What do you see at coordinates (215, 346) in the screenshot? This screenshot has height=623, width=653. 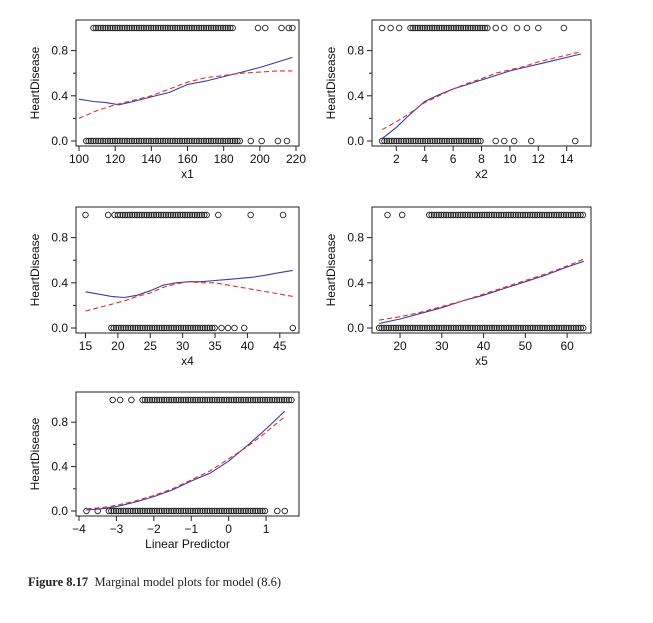 I see `x-tick-label: 35` at bounding box center [215, 346].